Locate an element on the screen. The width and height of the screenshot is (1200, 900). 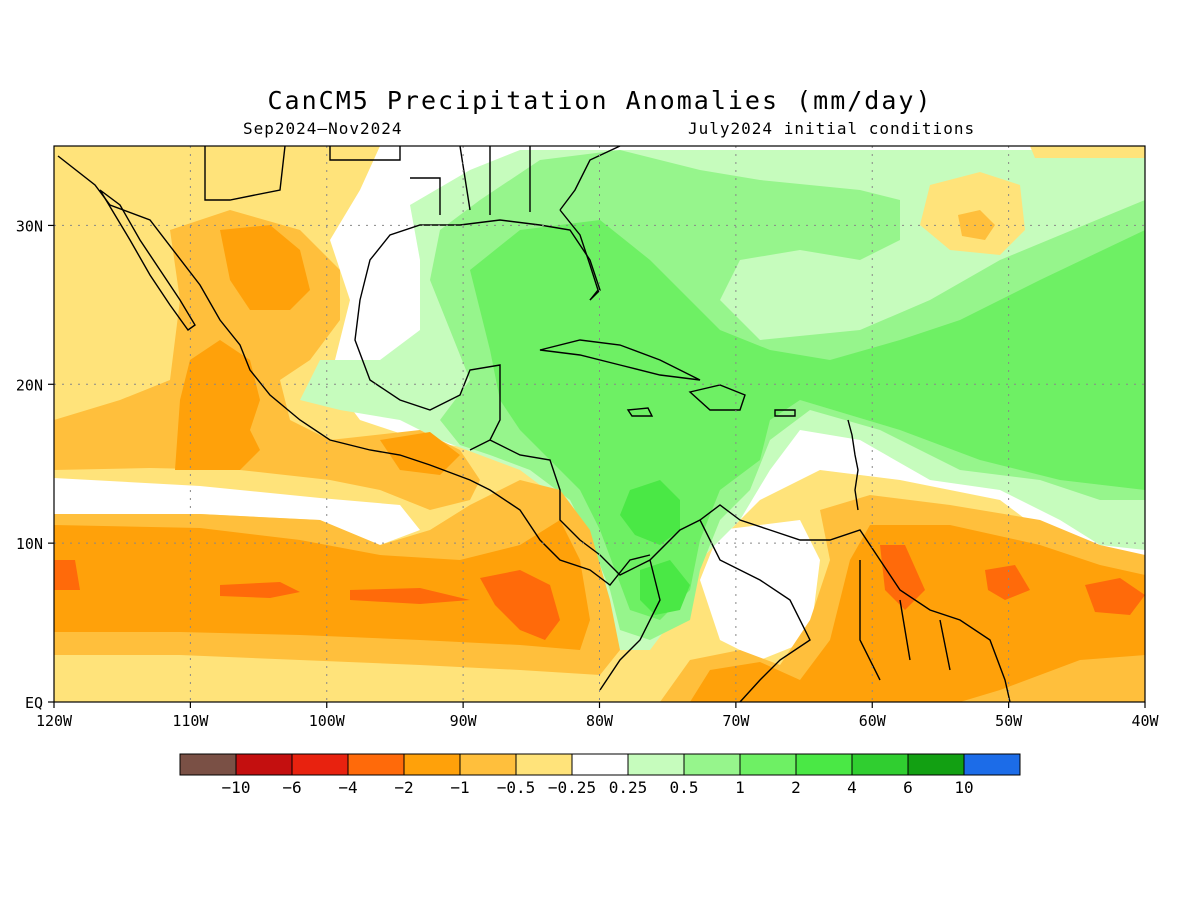
y-tick-label: EQ is located at coordinates (34, 703).